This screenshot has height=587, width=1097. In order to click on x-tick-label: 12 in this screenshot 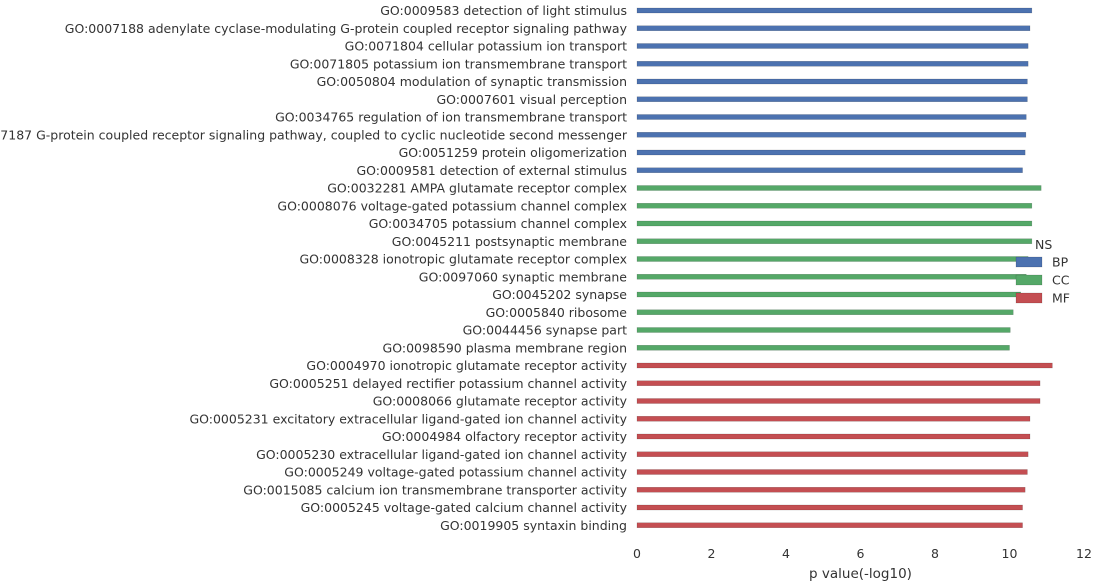, I will do `click(1084, 553)`.